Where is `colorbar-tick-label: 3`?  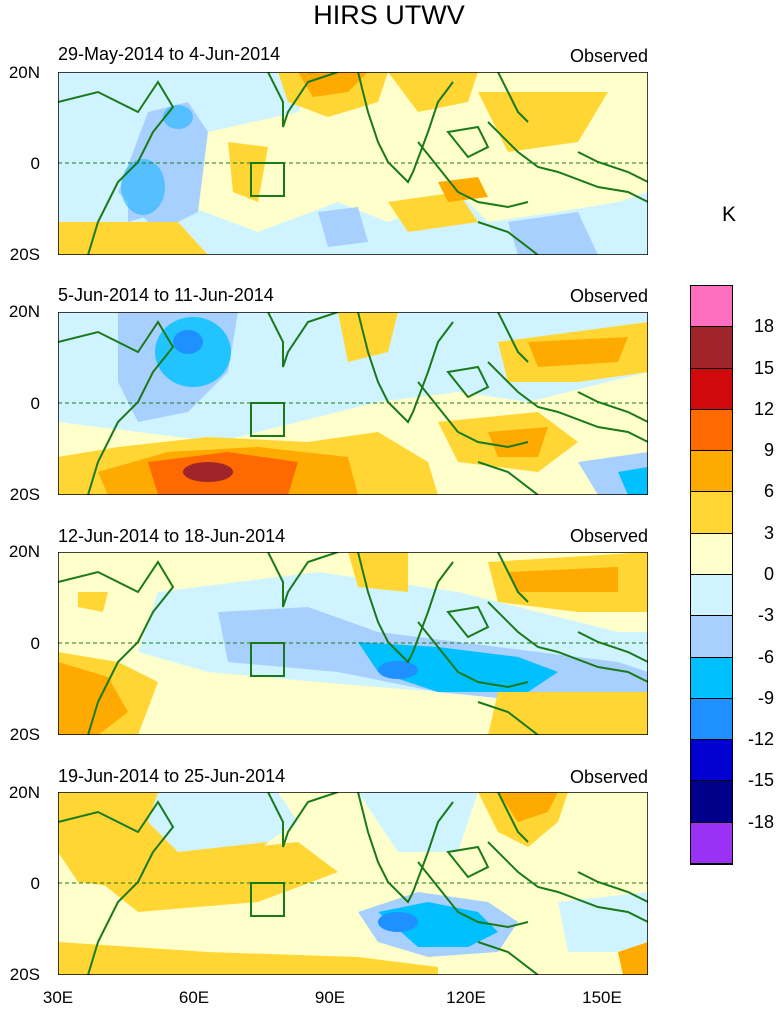 colorbar-tick-label: 3 is located at coordinates (768, 532).